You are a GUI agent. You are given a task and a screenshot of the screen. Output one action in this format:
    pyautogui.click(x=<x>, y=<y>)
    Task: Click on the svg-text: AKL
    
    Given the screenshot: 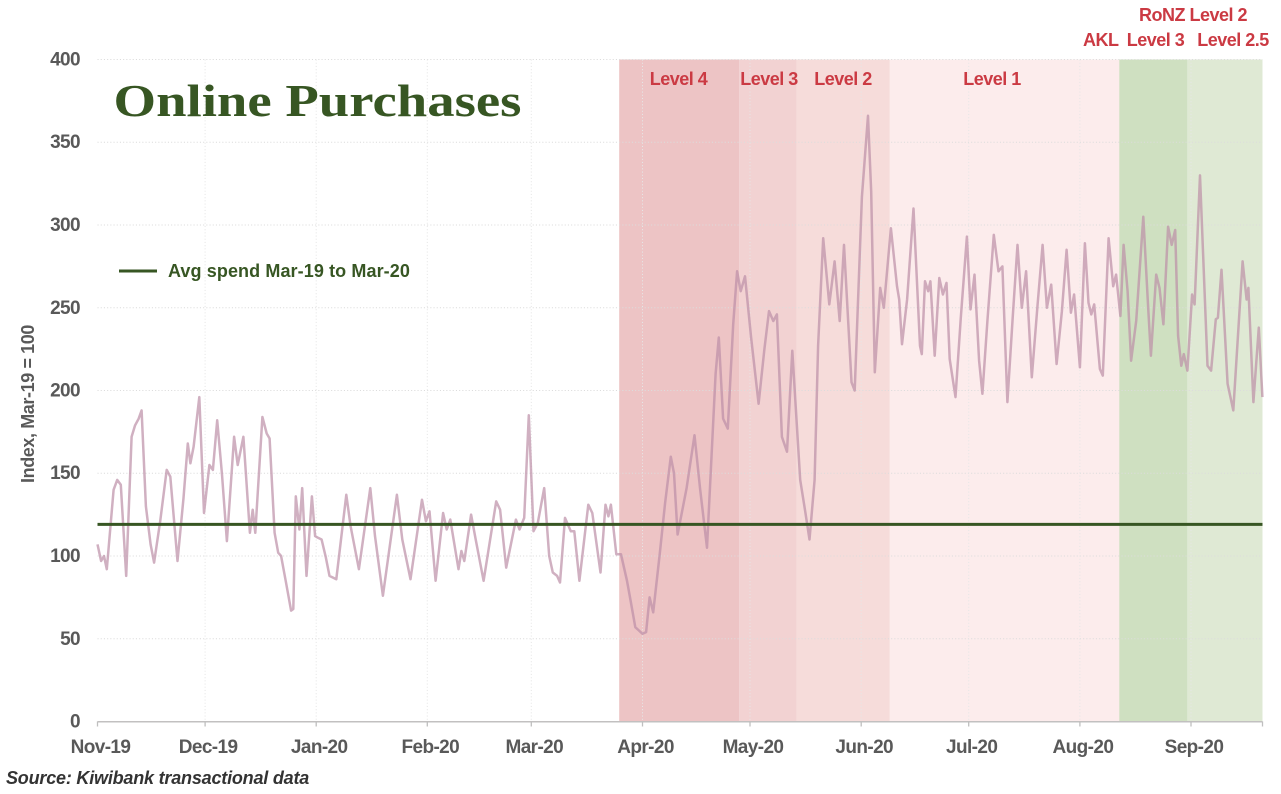 What is the action you would take?
    pyautogui.click(x=1101, y=40)
    